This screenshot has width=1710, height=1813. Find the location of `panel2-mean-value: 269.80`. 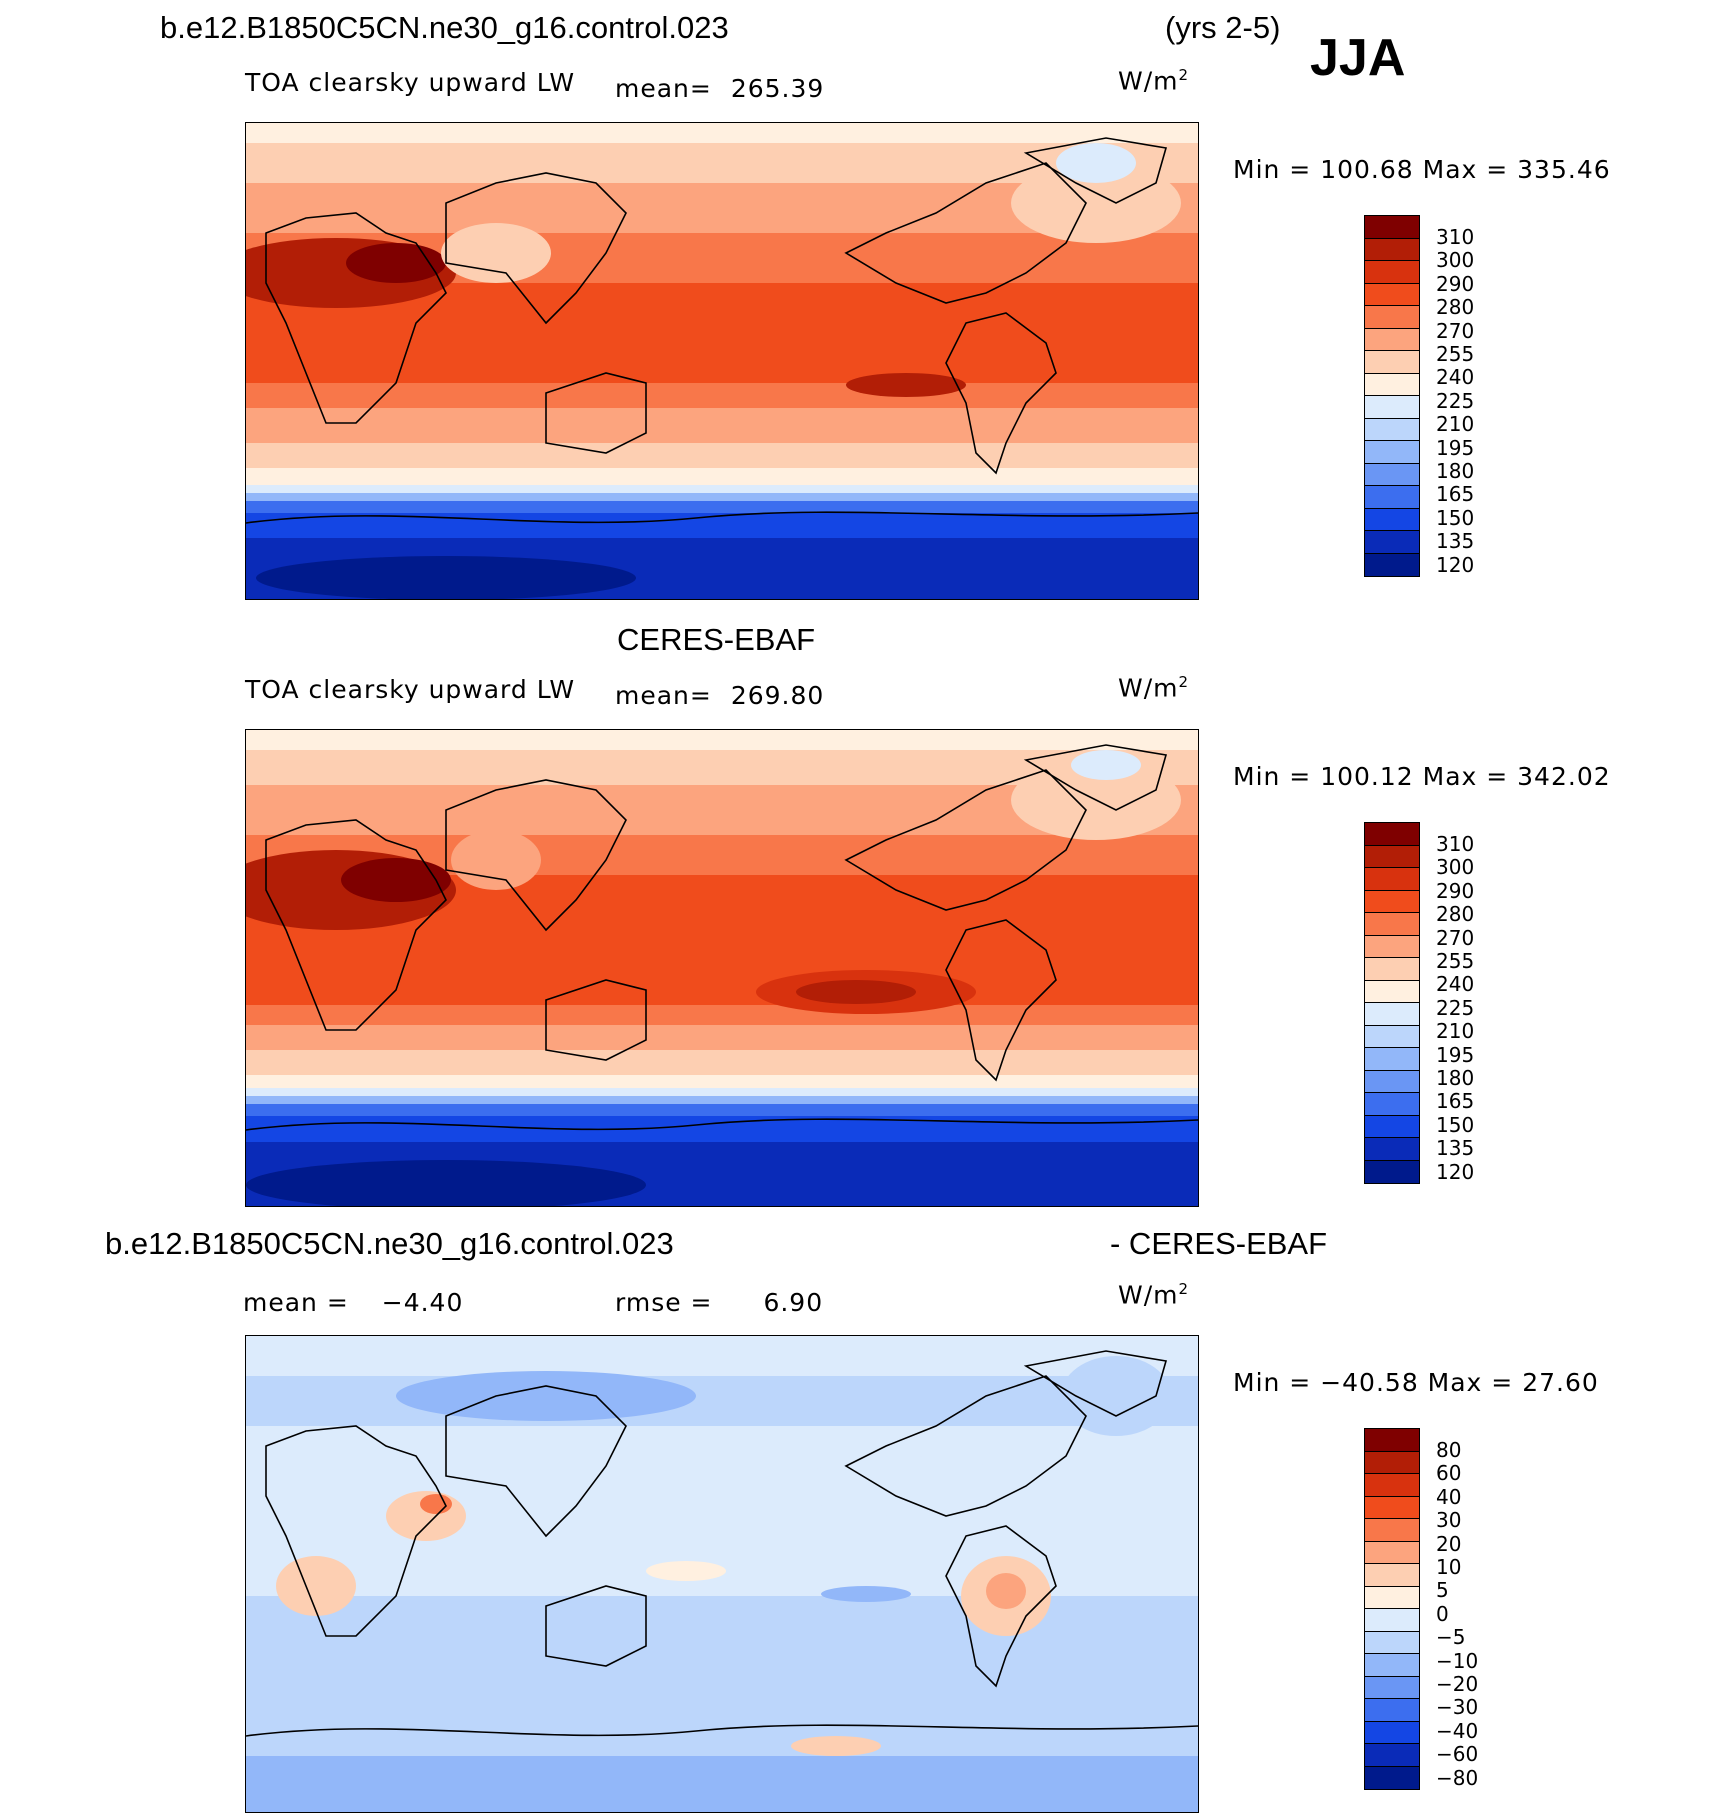

panel2-mean-value: 269.80 is located at coordinates (777, 695).